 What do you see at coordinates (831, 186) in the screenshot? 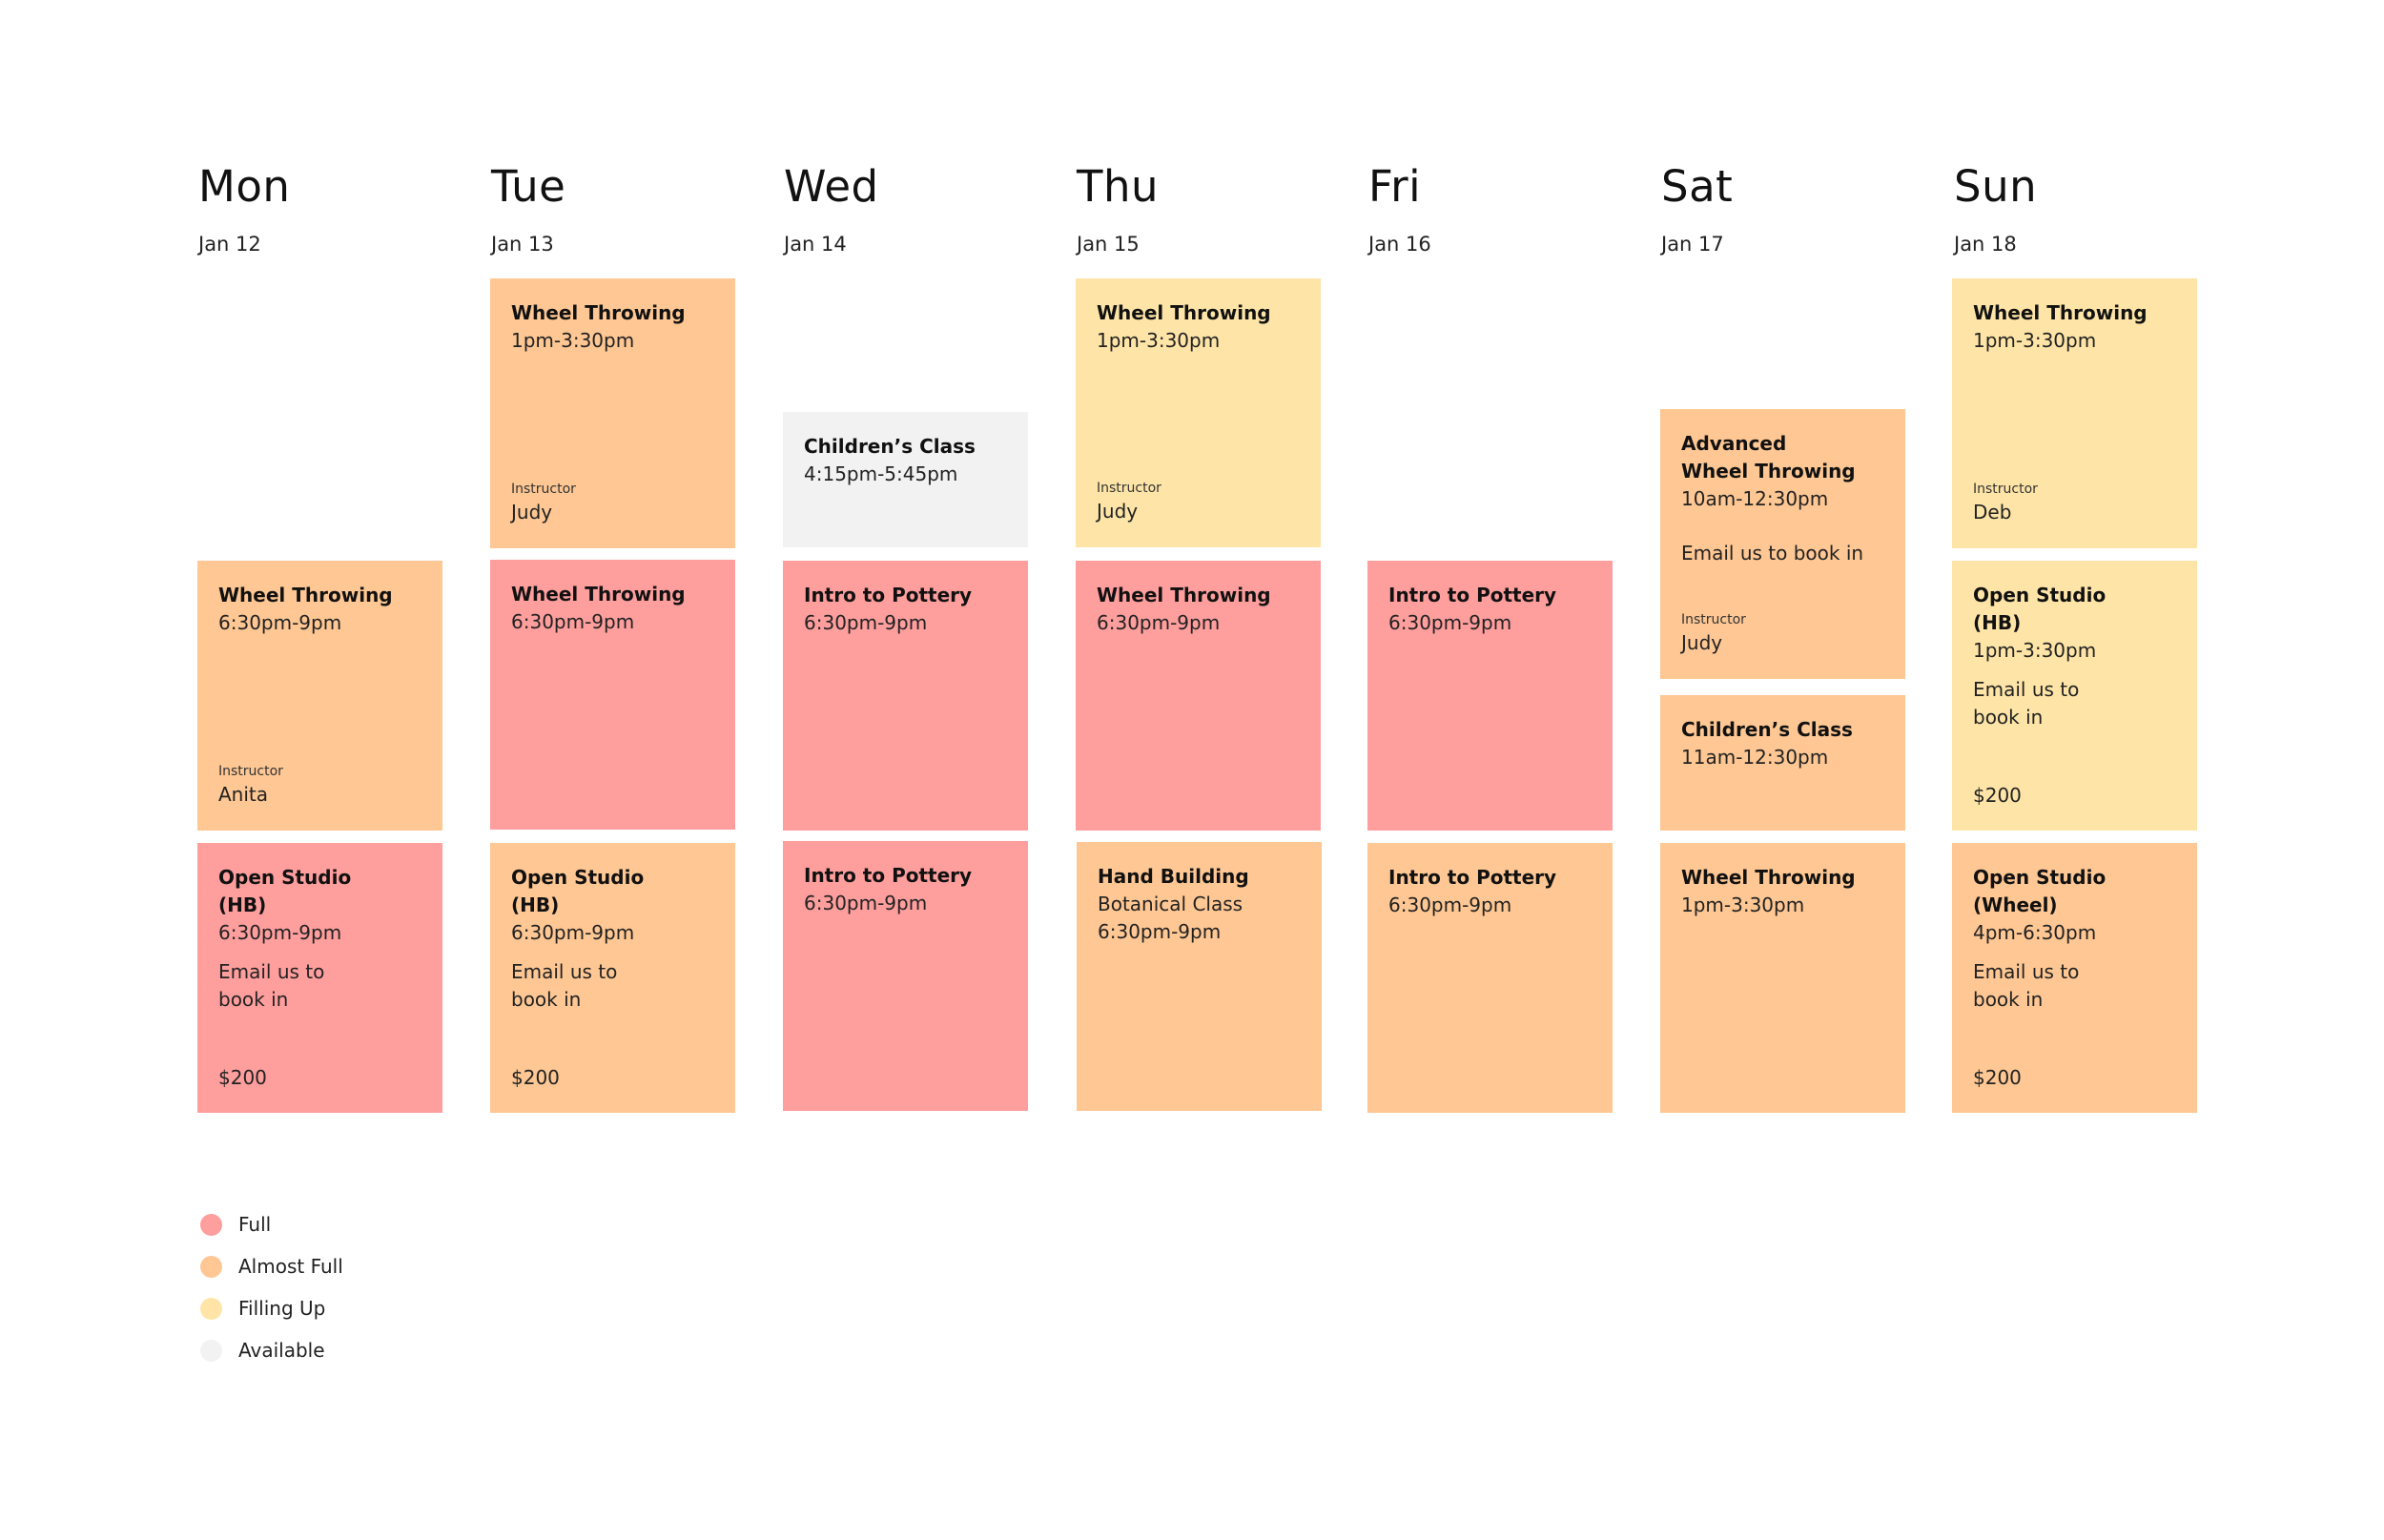
I see `day-name: Wed` at bounding box center [831, 186].